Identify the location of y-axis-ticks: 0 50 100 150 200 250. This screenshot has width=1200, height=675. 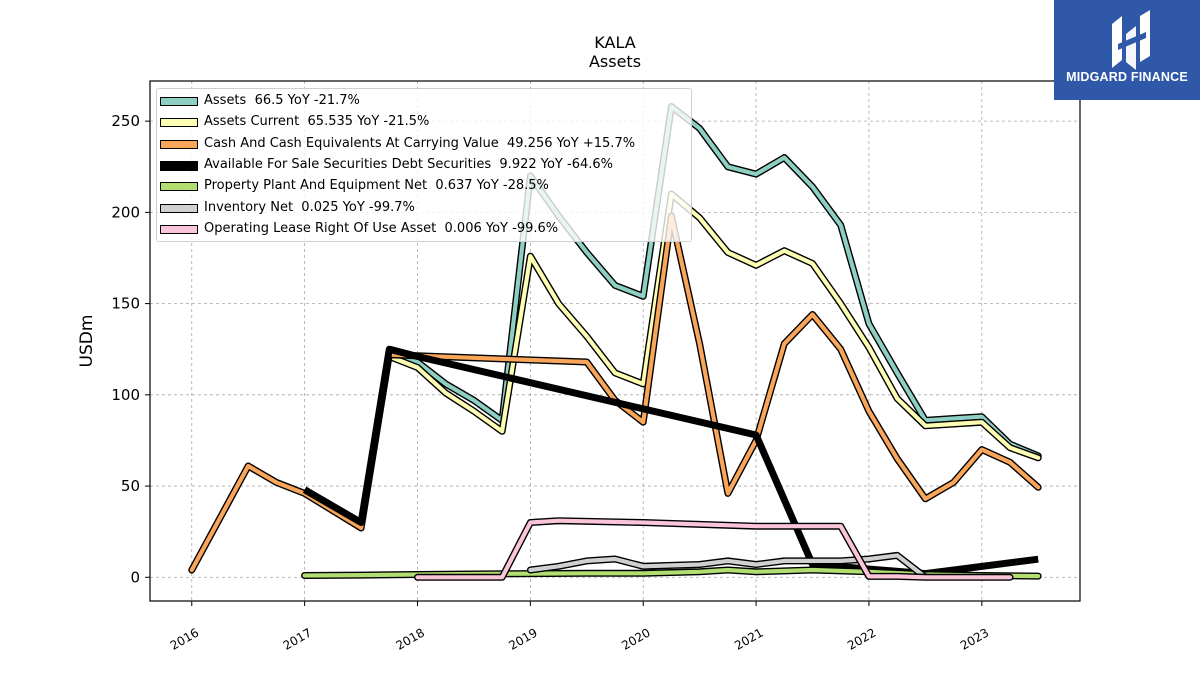
(130, 349).